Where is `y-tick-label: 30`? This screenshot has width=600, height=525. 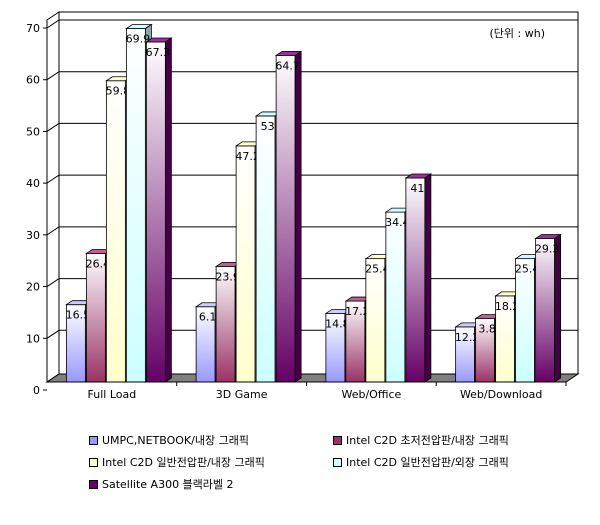
y-tick-label: 30 is located at coordinates (33, 235).